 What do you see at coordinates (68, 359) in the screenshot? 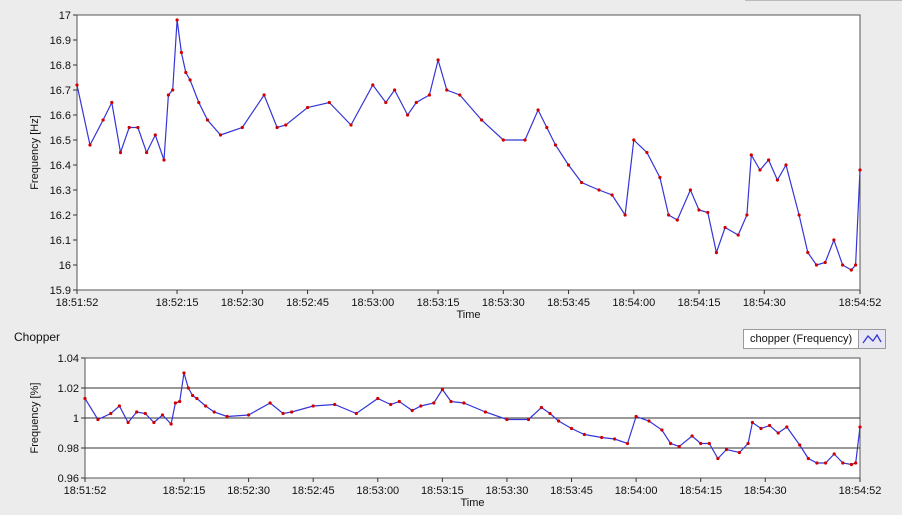
I see `chopper-y-tick-label: 1.04` at bounding box center [68, 359].